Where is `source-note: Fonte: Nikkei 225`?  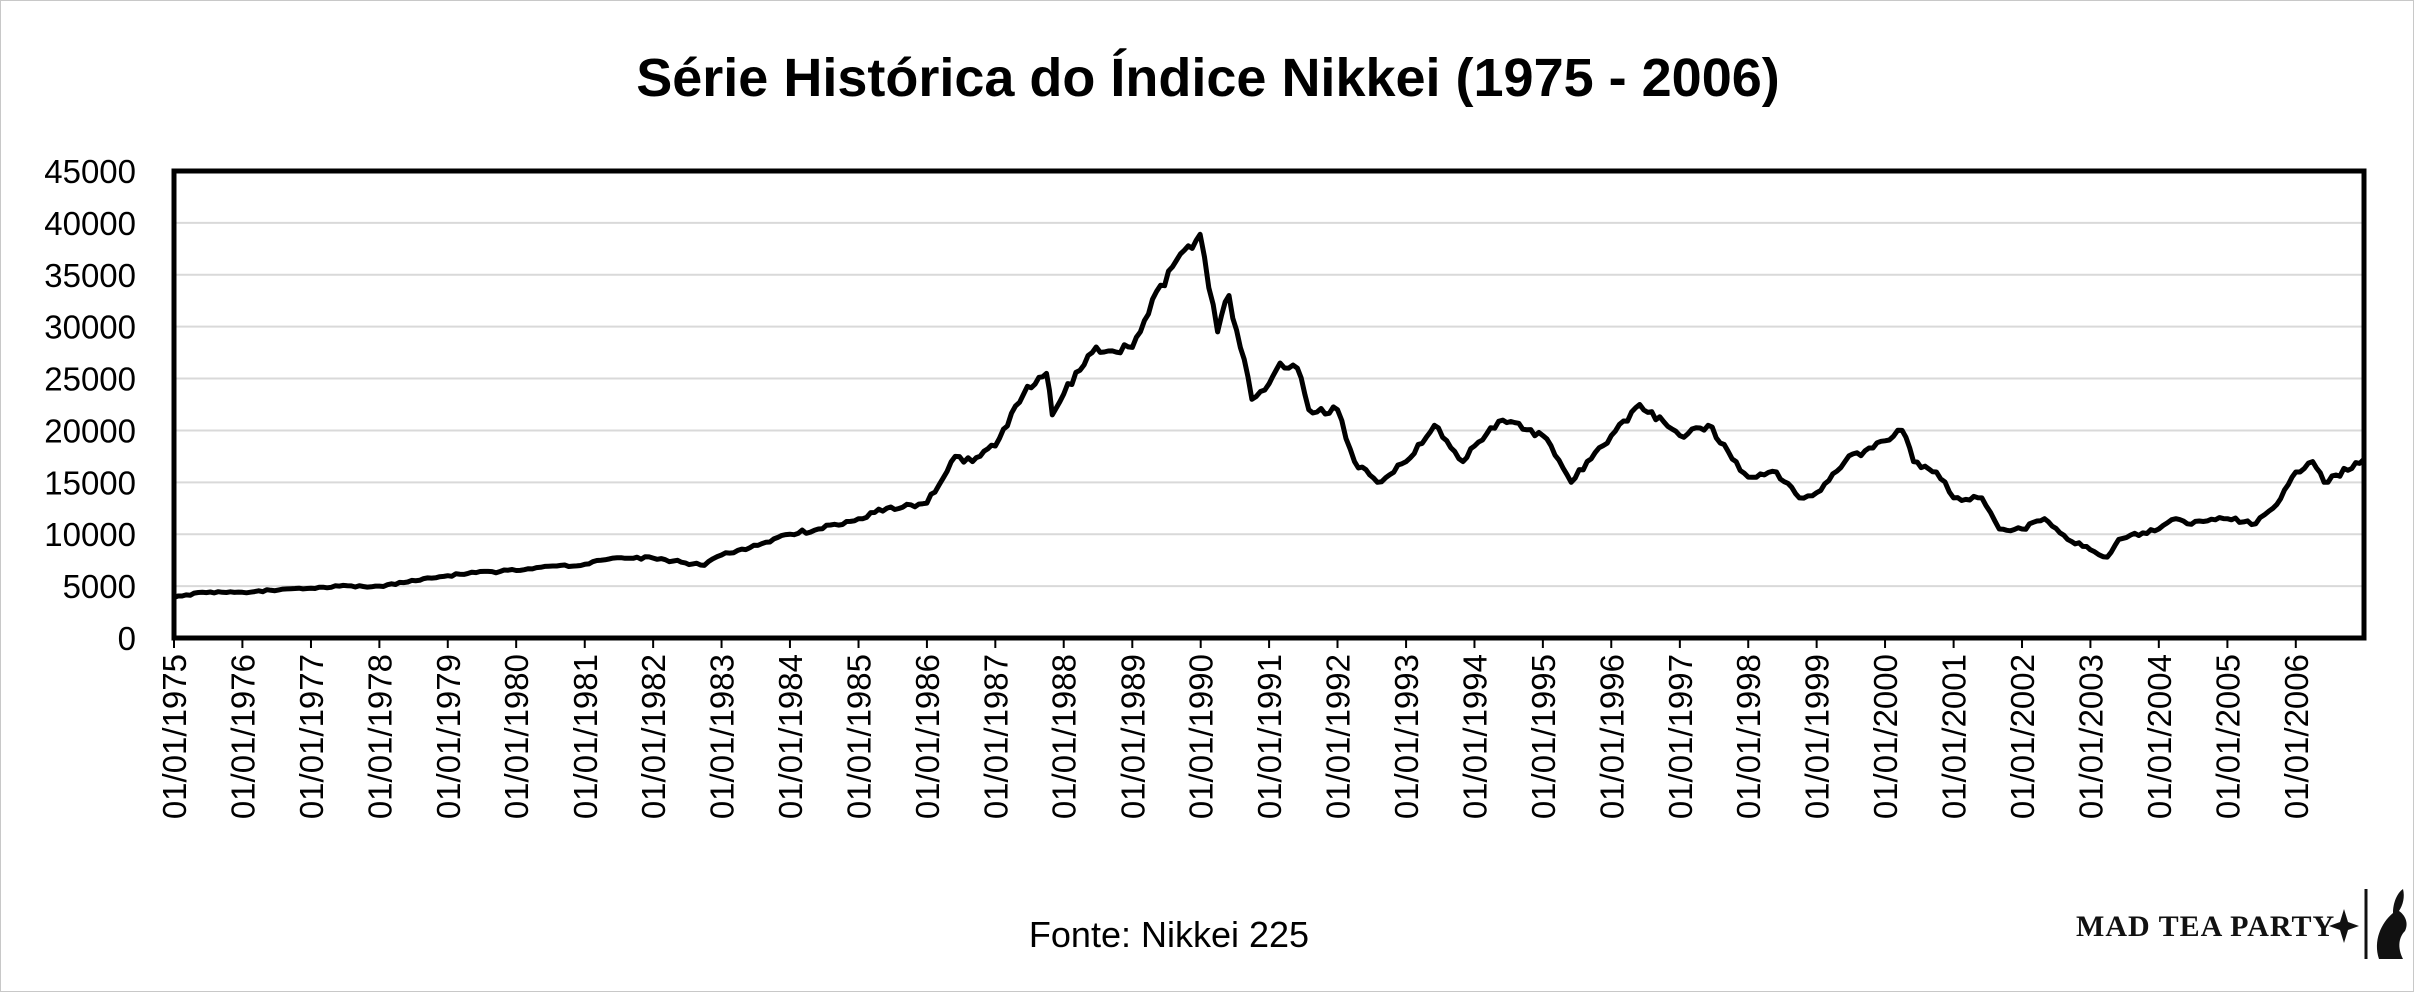 source-note: Fonte: Nikkei 225 is located at coordinates (1169, 934).